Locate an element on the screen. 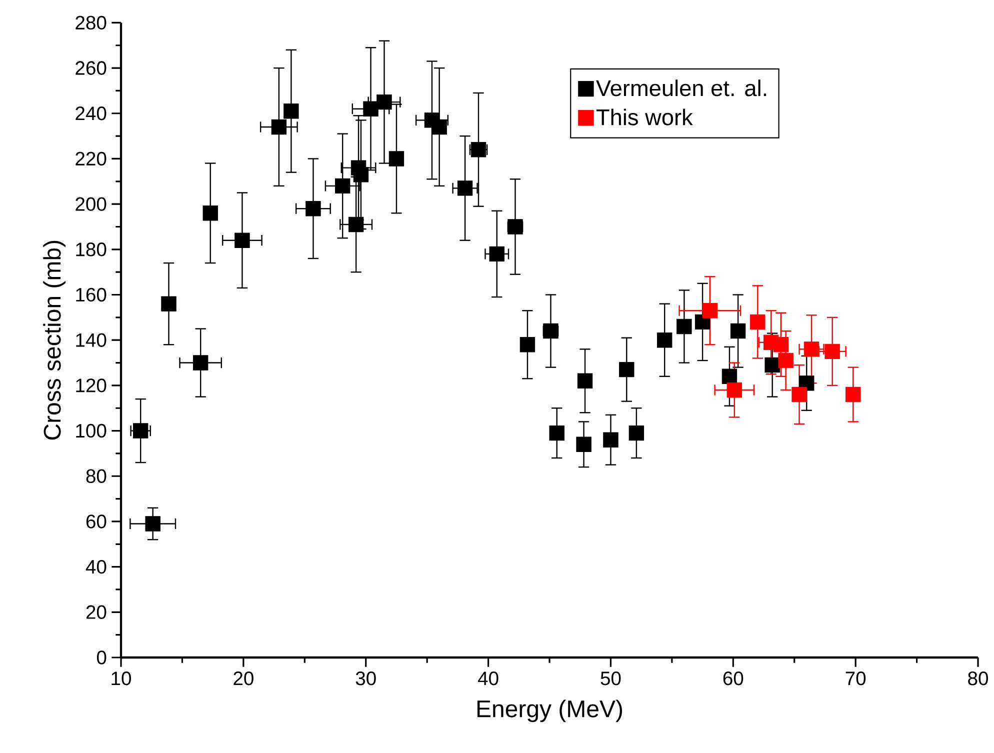 The image size is (994, 753). x-tick-label: 60 is located at coordinates (733, 679).